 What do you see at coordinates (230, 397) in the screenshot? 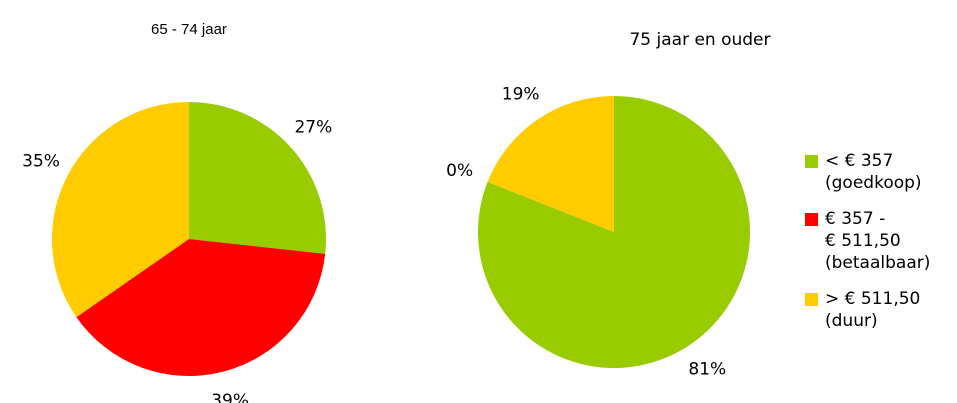
I see `slice-label: 39%` at bounding box center [230, 397].